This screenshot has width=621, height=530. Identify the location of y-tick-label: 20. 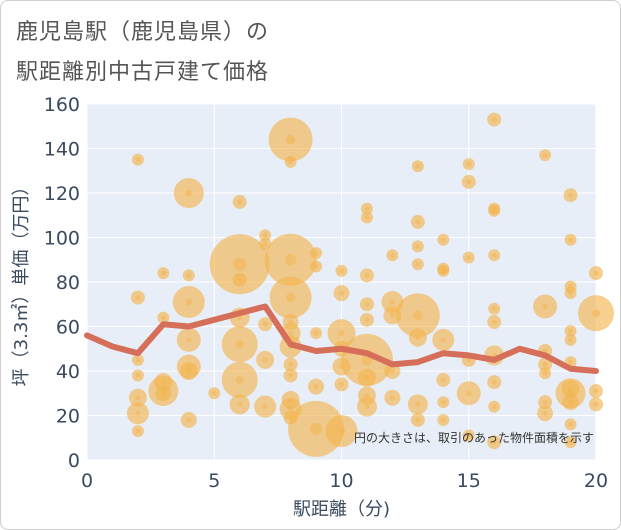
(68, 417).